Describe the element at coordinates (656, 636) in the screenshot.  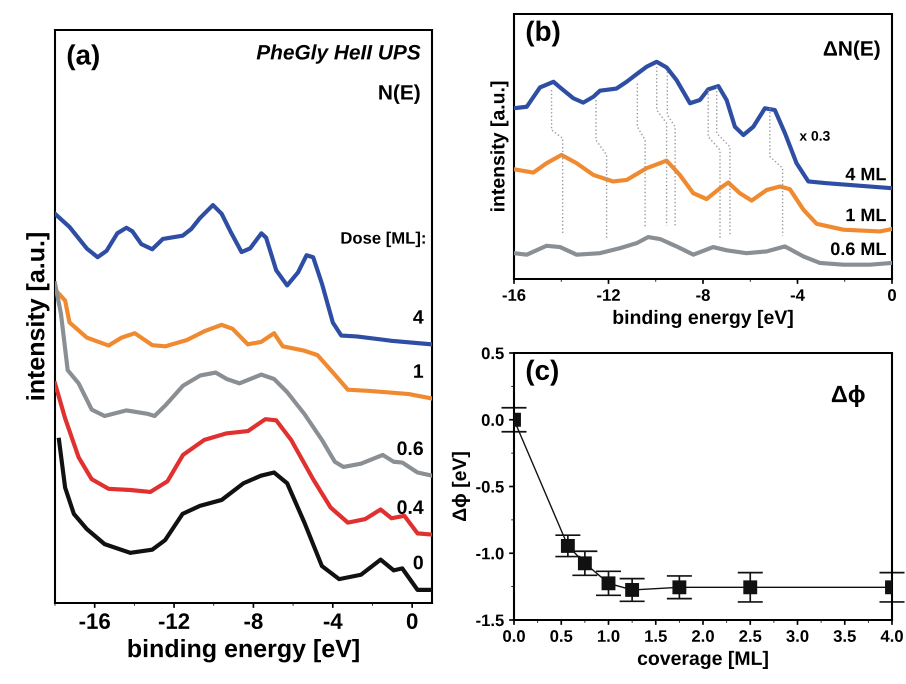
I see `x-tick-label: 1.5` at that location.